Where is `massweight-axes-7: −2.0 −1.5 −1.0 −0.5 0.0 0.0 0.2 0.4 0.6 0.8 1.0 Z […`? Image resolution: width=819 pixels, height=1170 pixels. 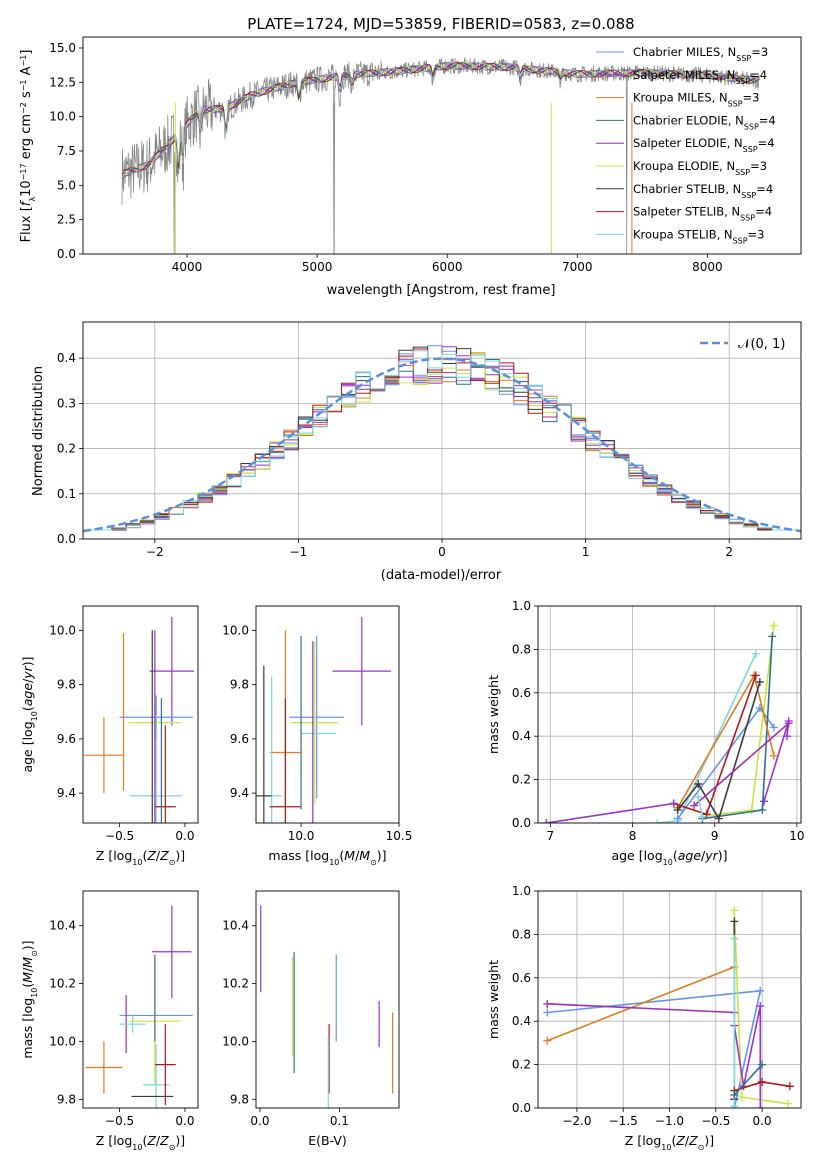
massweight-axes-7: −2.0 −1.5 −1.0 −0.5 0.0 0.0 0.2 0.4 0.6 0.8 1.0 Z [… is located at coordinates (644, 1018).